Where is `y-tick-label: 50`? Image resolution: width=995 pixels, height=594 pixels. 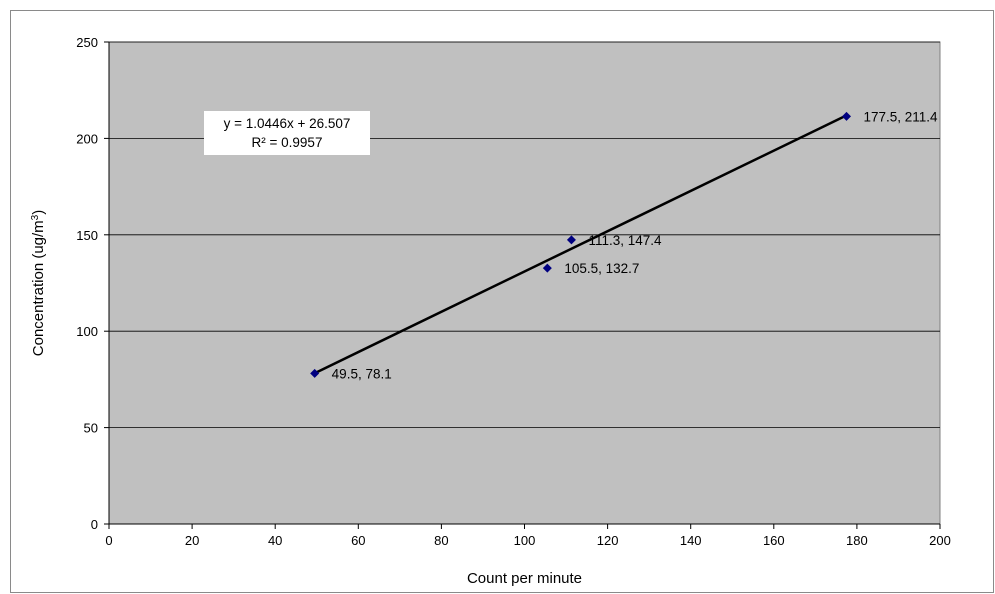 y-tick-label: 50 is located at coordinates (91, 428).